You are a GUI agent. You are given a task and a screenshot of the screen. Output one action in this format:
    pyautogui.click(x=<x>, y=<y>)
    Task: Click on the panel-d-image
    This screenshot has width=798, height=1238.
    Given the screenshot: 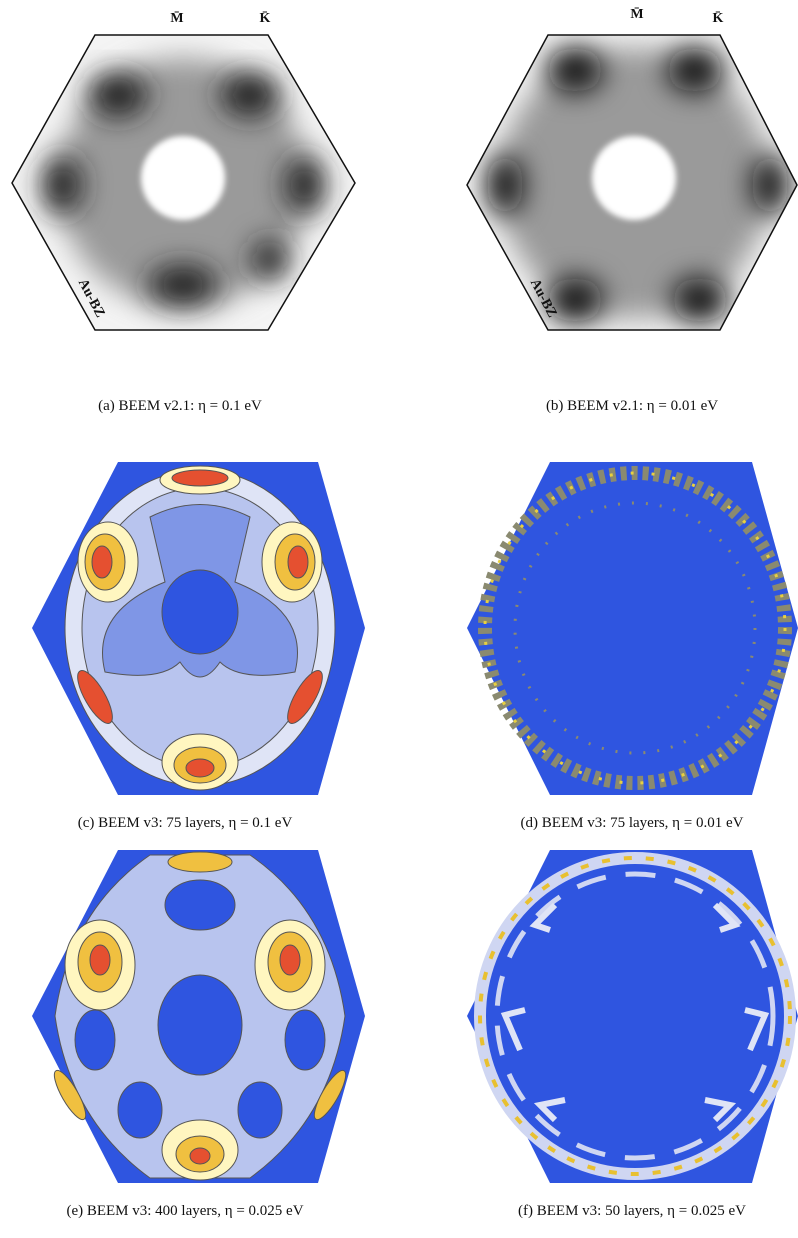 What is the action you would take?
    pyautogui.click(x=632, y=628)
    